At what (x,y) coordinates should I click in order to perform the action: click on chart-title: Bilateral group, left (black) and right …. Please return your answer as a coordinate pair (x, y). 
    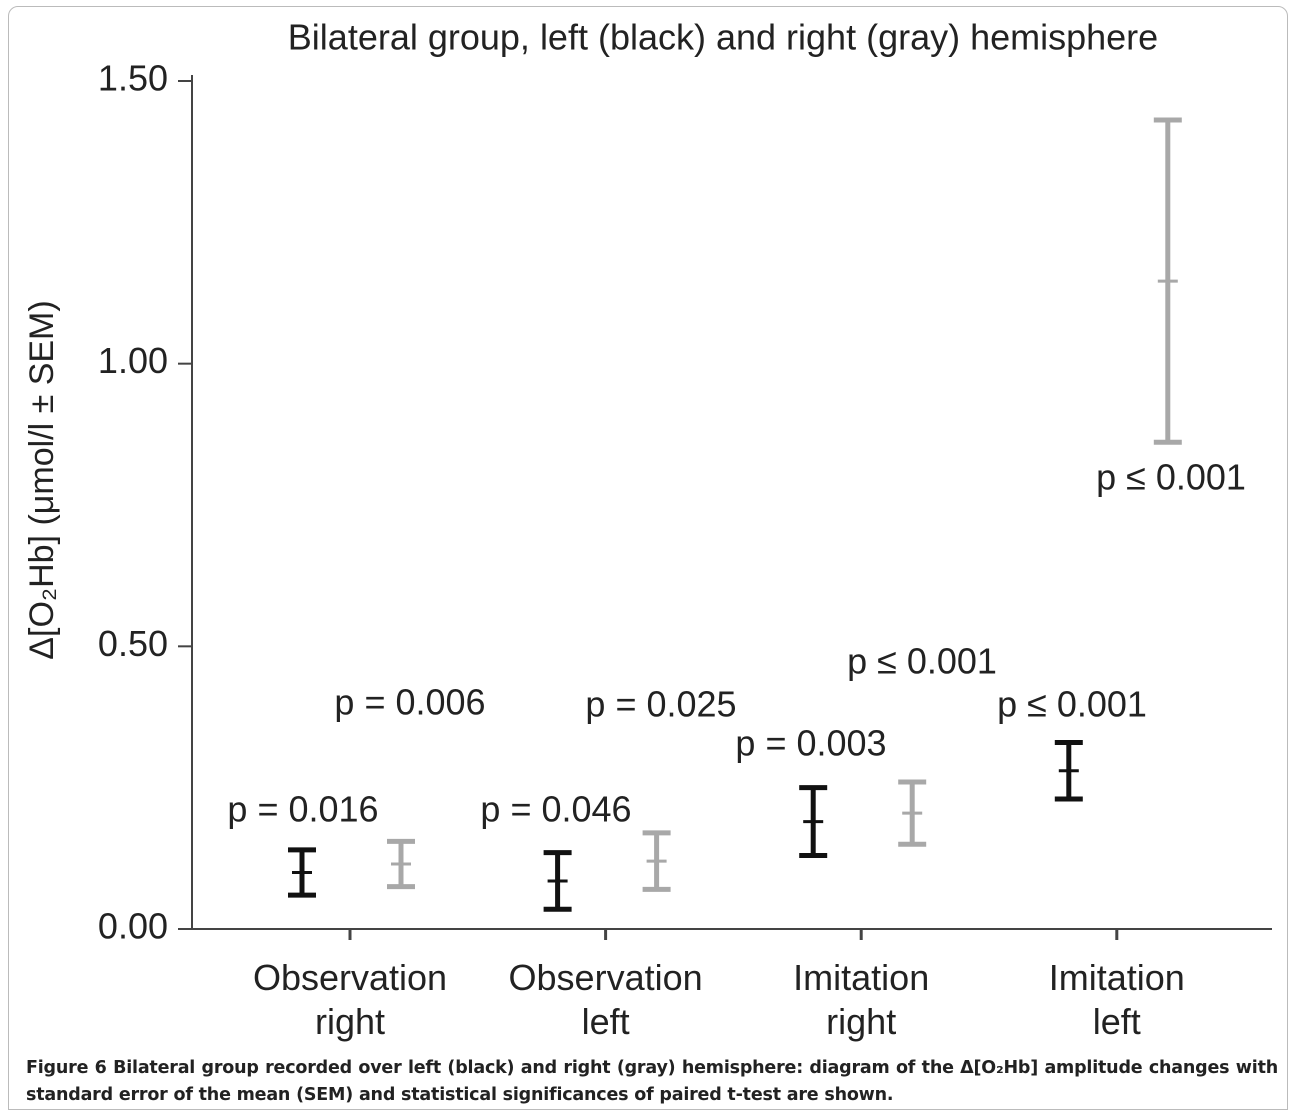
    Looking at the image, I should click on (723, 37).